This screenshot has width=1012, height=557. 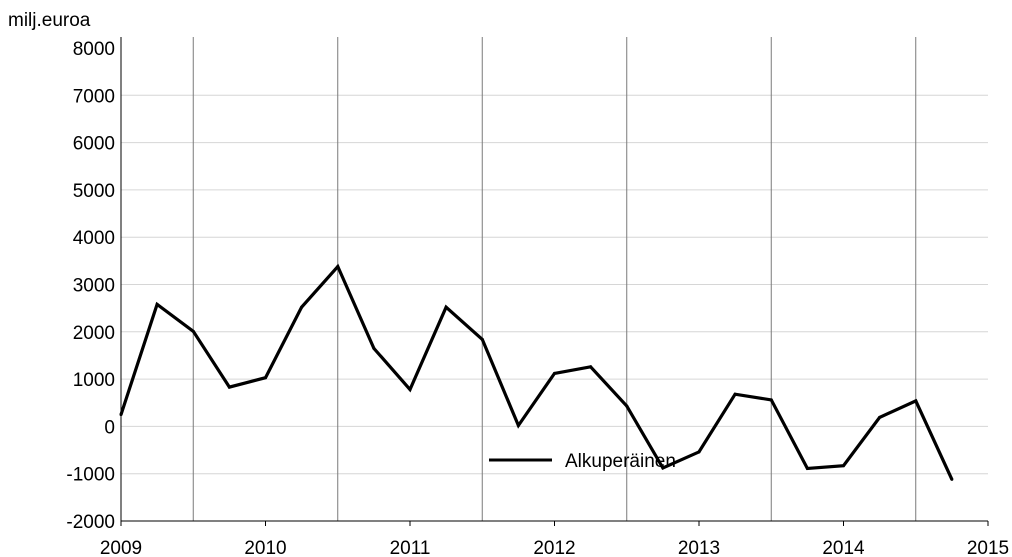 I want to click on y-axis-unit-label: milj.euroa, so click(x=49, y=20).